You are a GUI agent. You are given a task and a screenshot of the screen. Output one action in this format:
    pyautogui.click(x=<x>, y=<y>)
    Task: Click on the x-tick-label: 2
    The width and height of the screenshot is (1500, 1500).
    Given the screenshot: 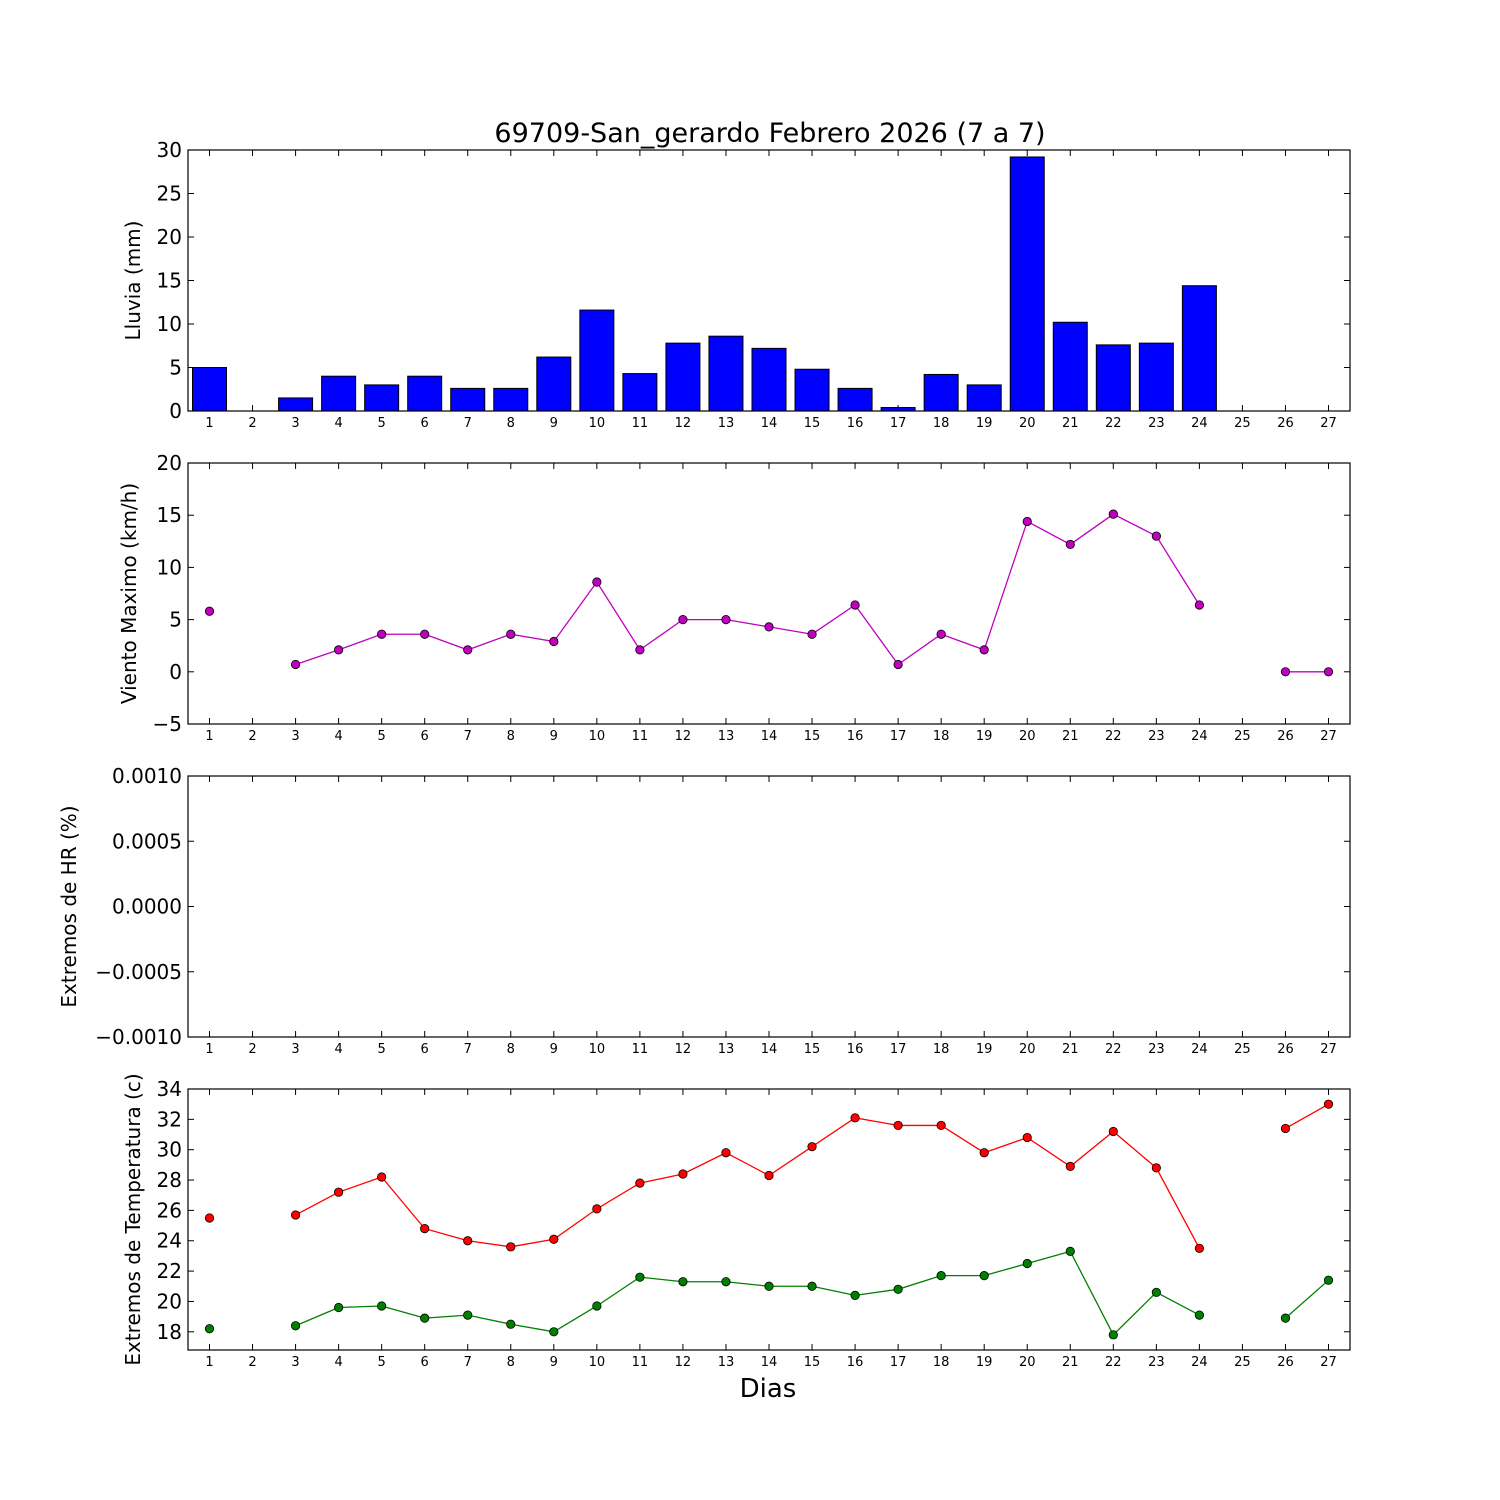 What is the action you would take?
    pyautogui.click(x=252, y=1362)
    